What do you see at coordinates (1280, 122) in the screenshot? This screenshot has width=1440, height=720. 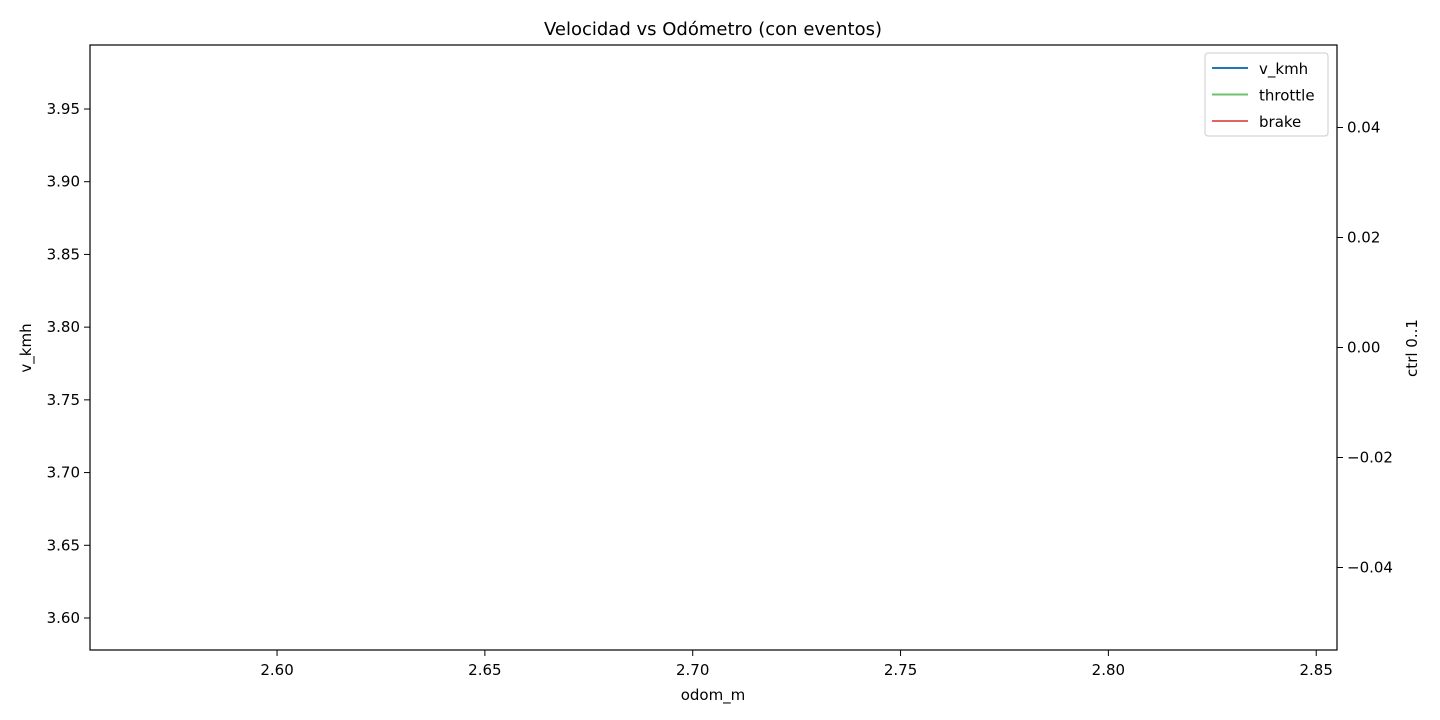 I see `legend-label-brake: brake` at bounding box center [1280, 122].